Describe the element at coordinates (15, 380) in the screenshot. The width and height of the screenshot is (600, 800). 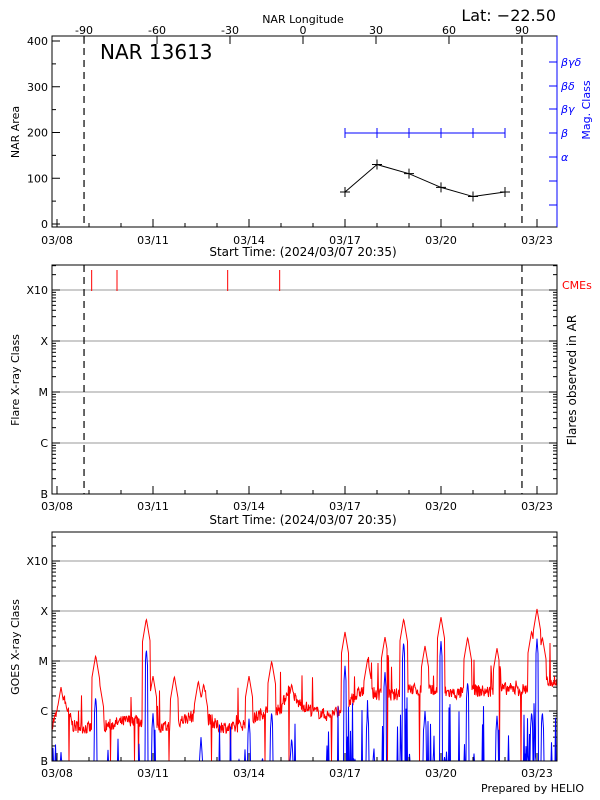
I see `y-axis-label: Flare X-ray Class` at that location.